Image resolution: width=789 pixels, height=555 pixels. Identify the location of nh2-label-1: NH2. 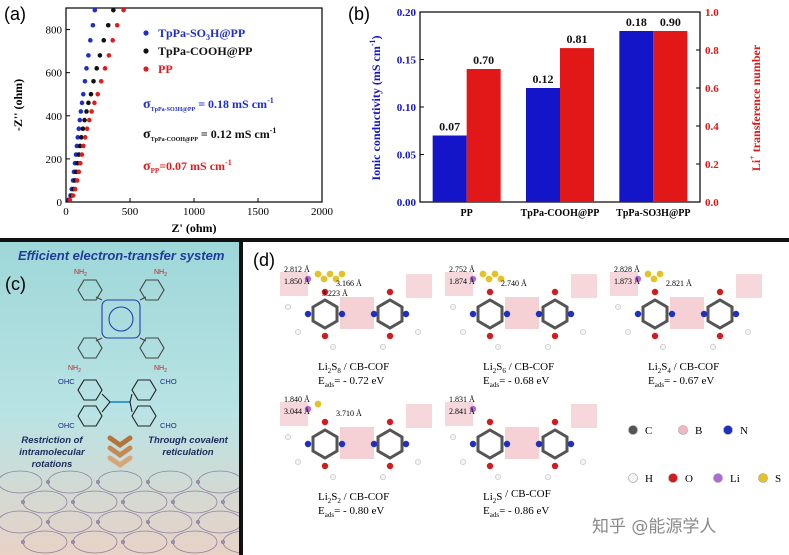
(80, 273).